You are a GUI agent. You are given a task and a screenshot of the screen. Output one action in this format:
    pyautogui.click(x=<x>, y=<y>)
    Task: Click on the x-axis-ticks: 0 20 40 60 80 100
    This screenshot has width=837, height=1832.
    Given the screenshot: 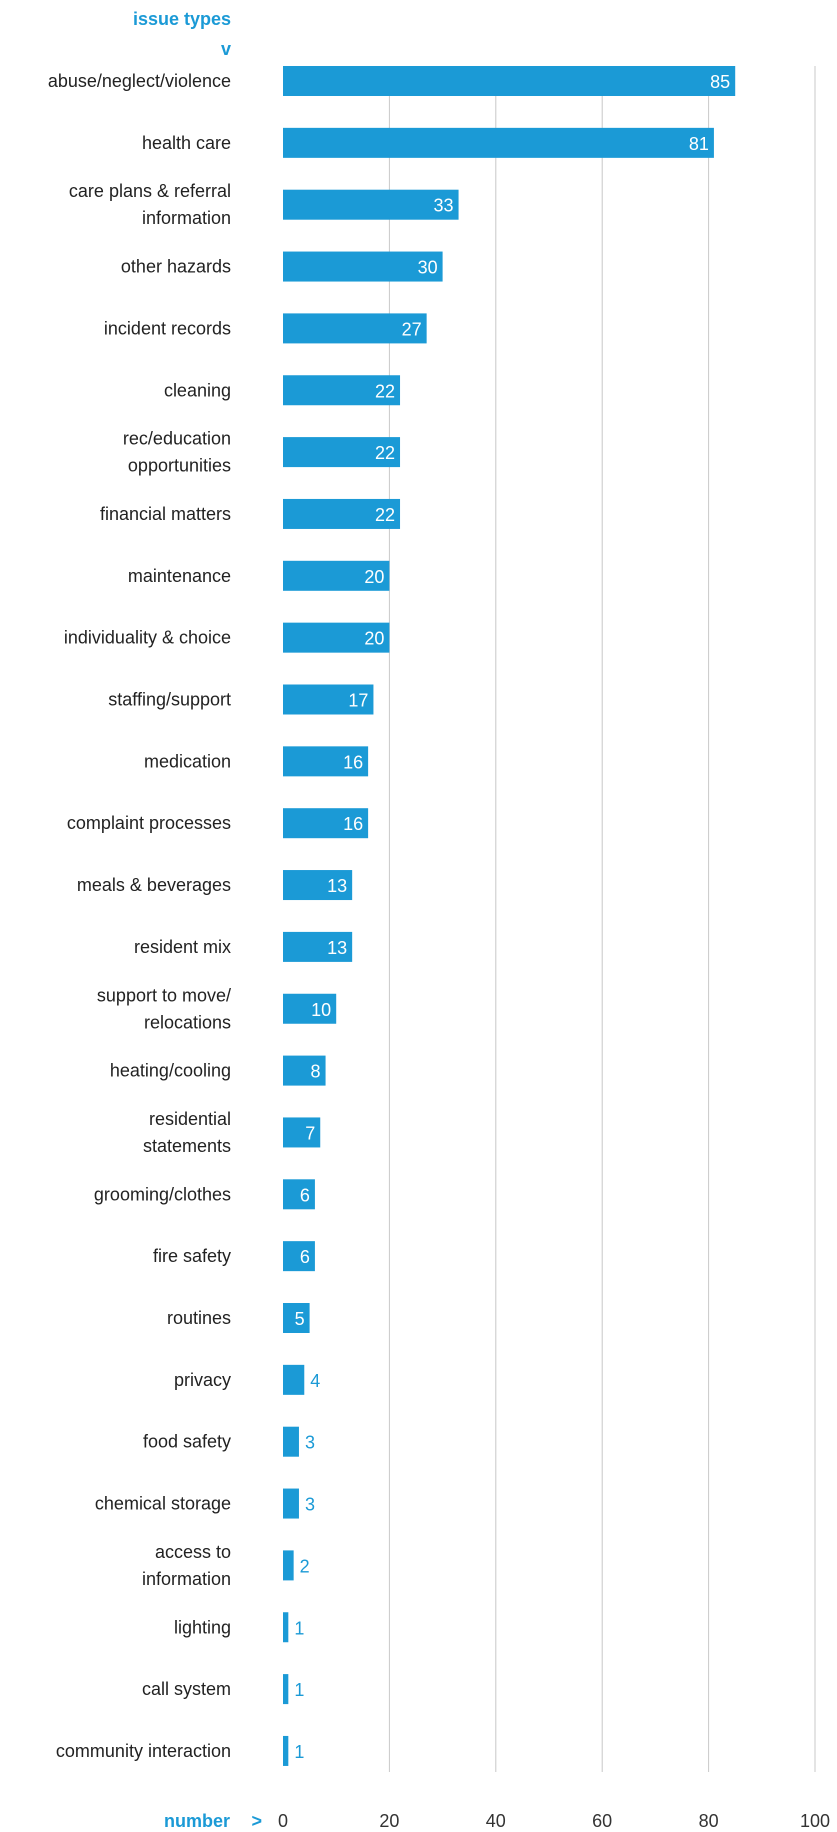 What is the action you would take?
    pyautogui.click(x=554, y=1821)
    